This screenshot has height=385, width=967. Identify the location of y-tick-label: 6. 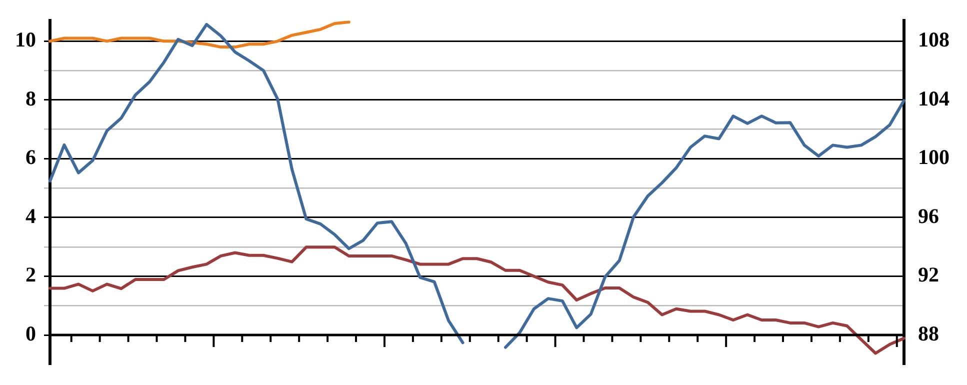
(31, 157).